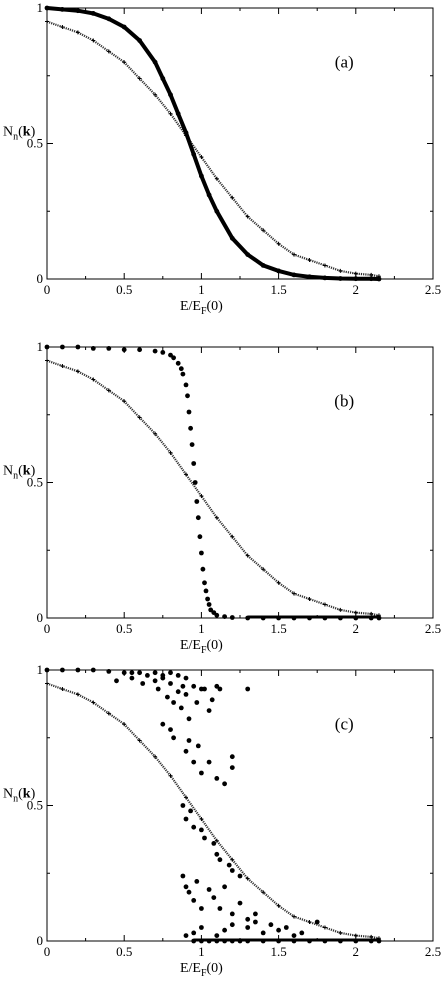  What do you see at coordinates (190, 306) in the screenshot?
I see `x-axis-label-main: E/E` at bounding box center [190, 306].